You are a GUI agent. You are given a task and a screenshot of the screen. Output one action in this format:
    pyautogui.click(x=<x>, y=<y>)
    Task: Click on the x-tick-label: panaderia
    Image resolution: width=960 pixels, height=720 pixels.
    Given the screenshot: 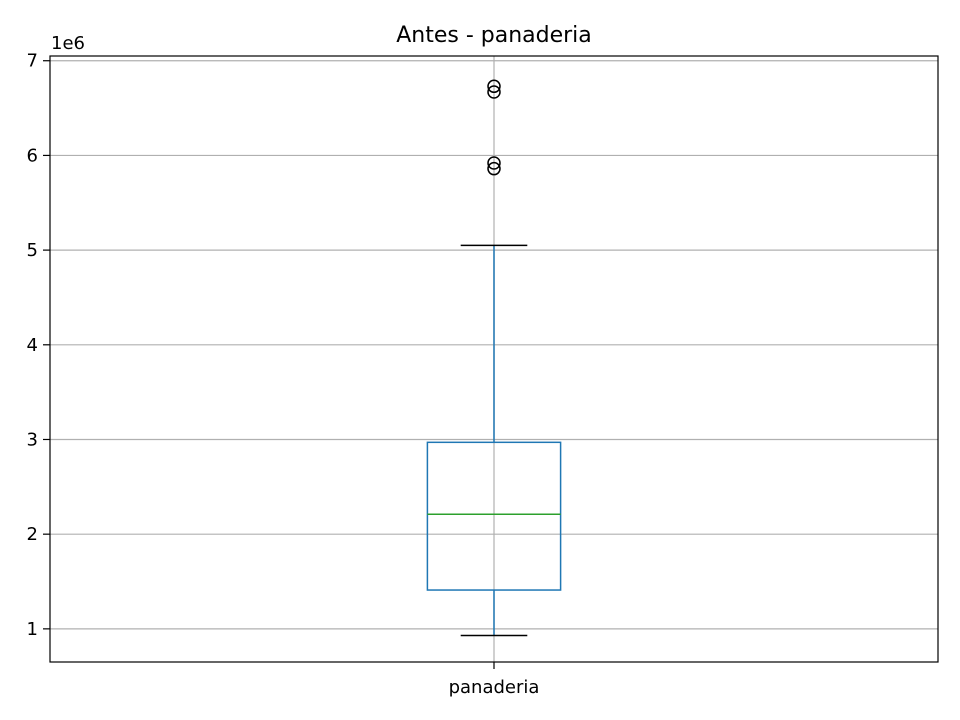 What is the action you would take?
    pyautogui.click(x=494, y=687)
    